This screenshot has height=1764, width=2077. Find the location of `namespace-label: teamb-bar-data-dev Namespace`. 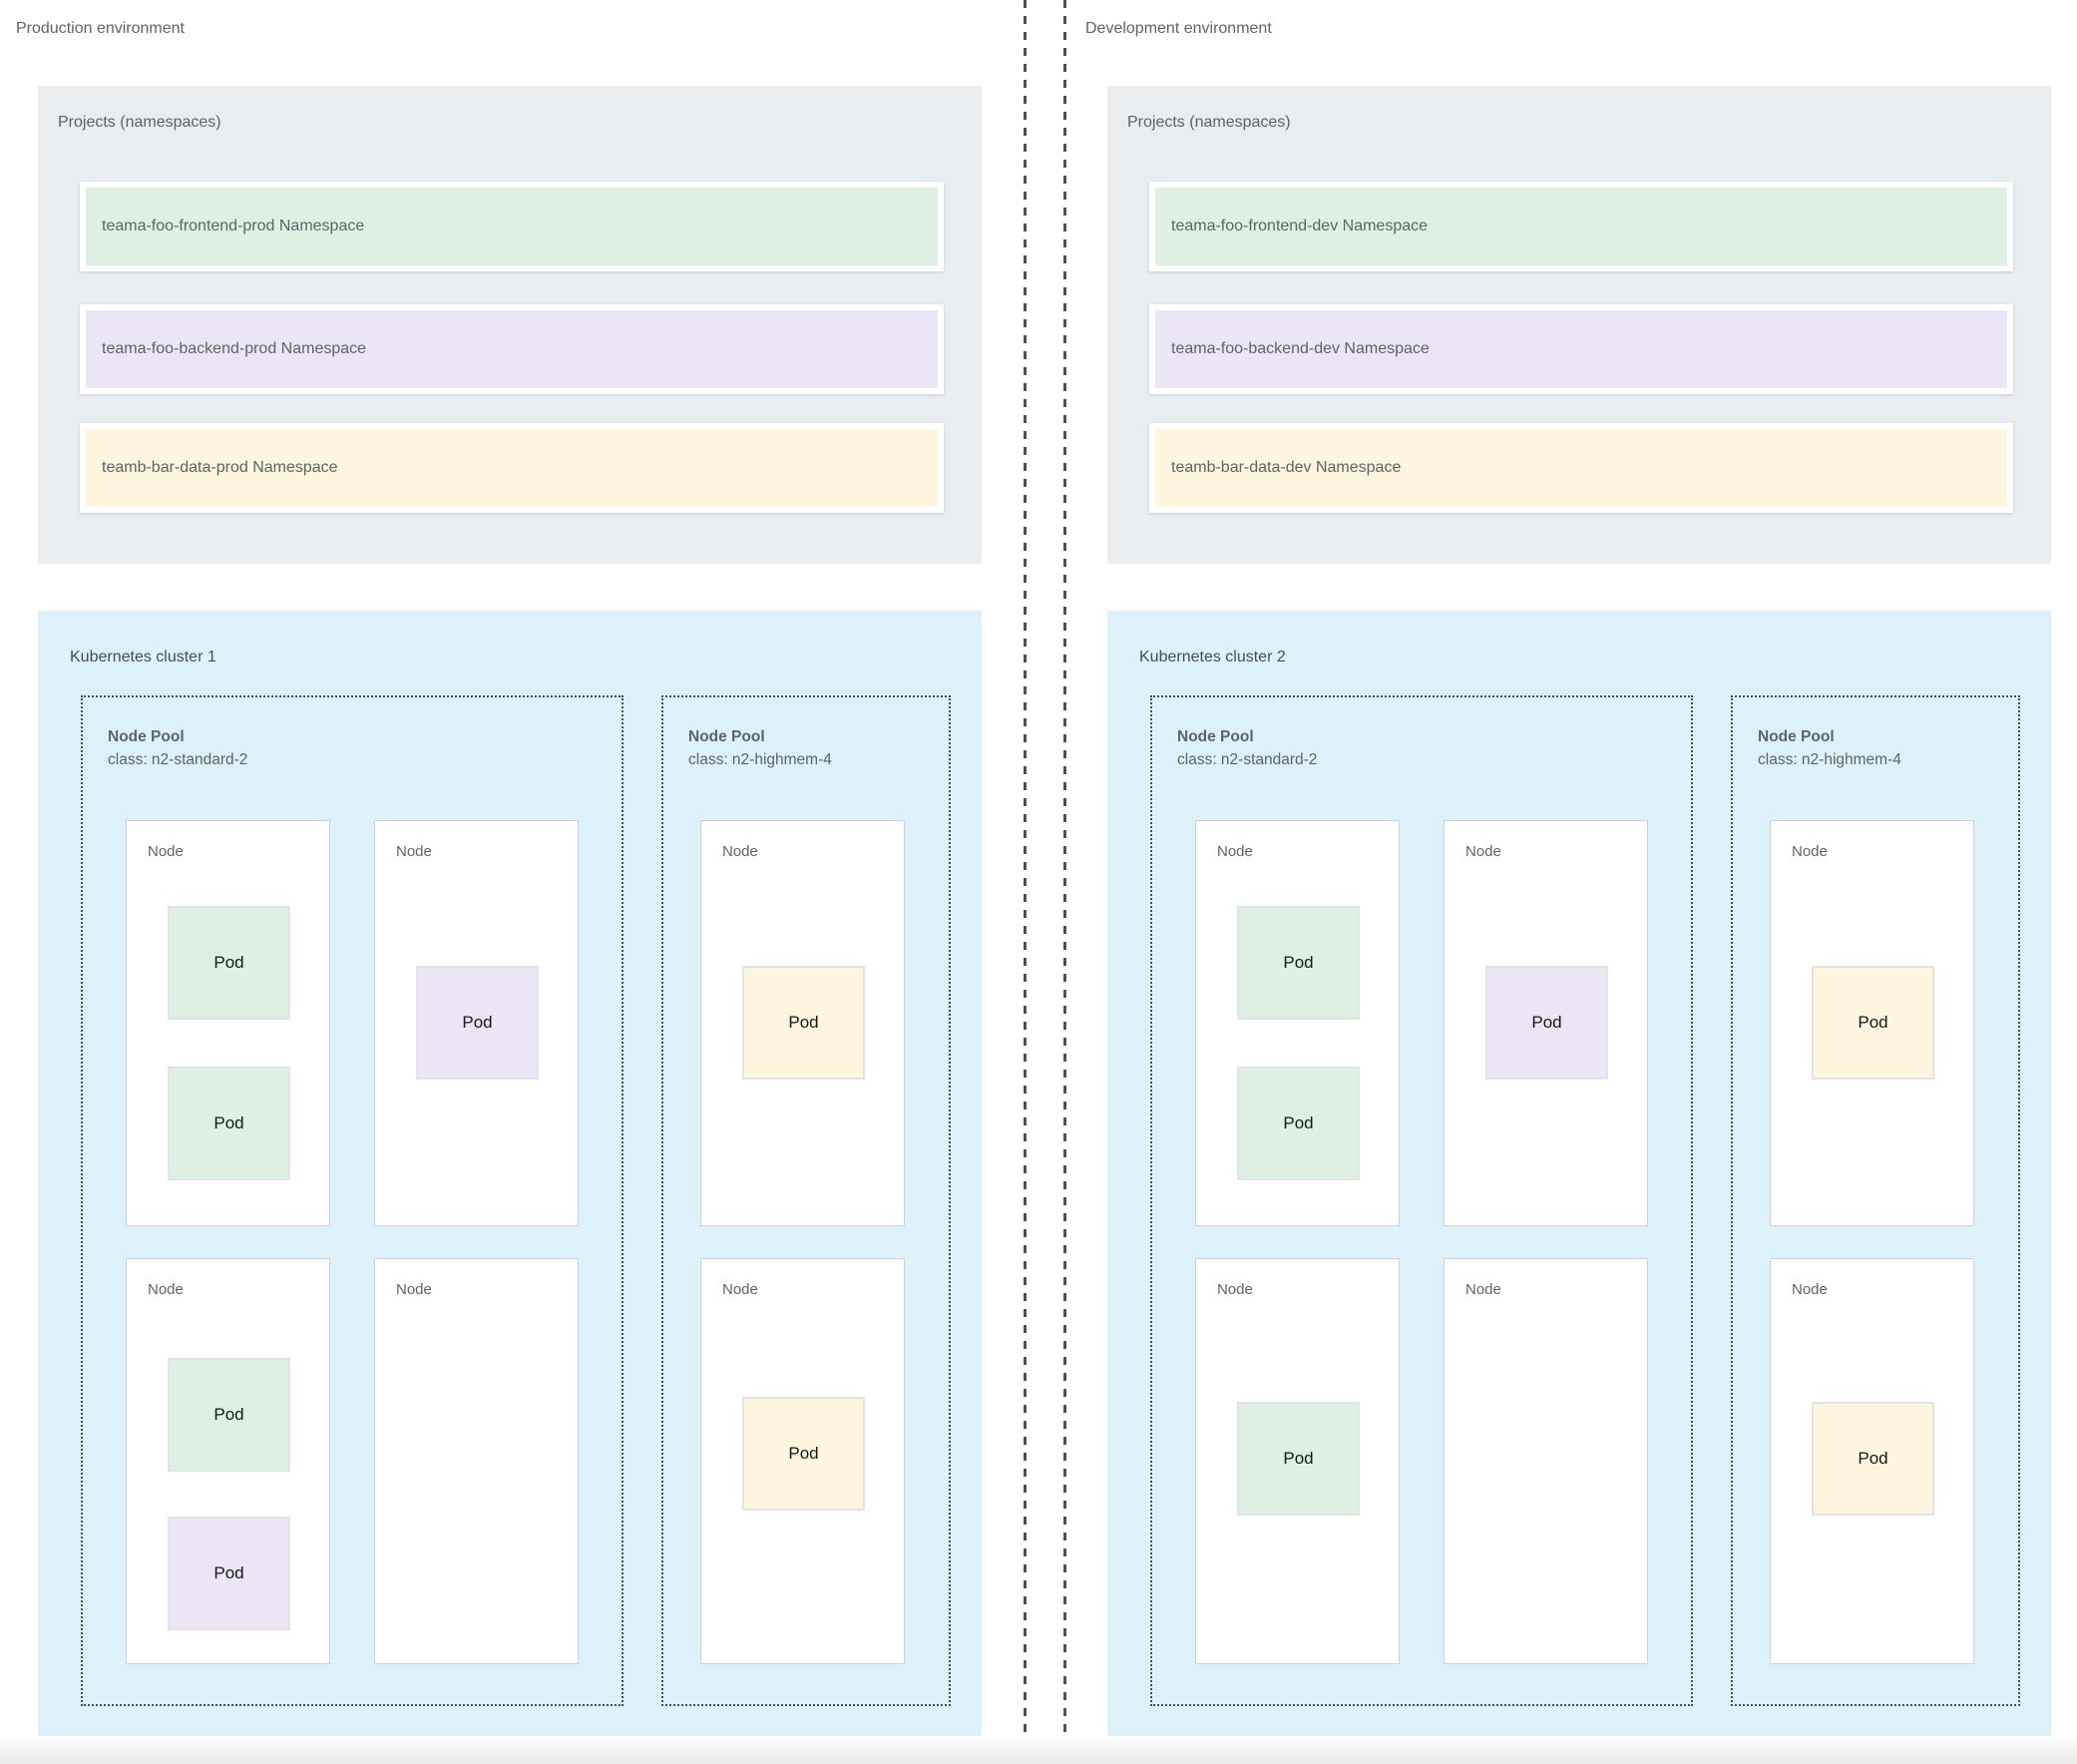

namespace-label: teamb-bar-data-dev Namespace is located at coordinates (1287, 467).